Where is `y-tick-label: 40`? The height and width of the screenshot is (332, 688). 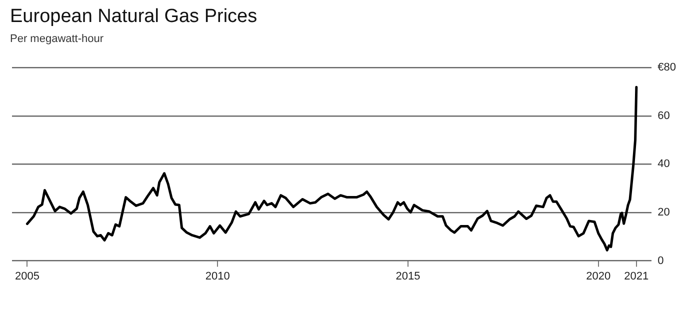
y-tick-label: 40 is located at coordinates (664, 164).